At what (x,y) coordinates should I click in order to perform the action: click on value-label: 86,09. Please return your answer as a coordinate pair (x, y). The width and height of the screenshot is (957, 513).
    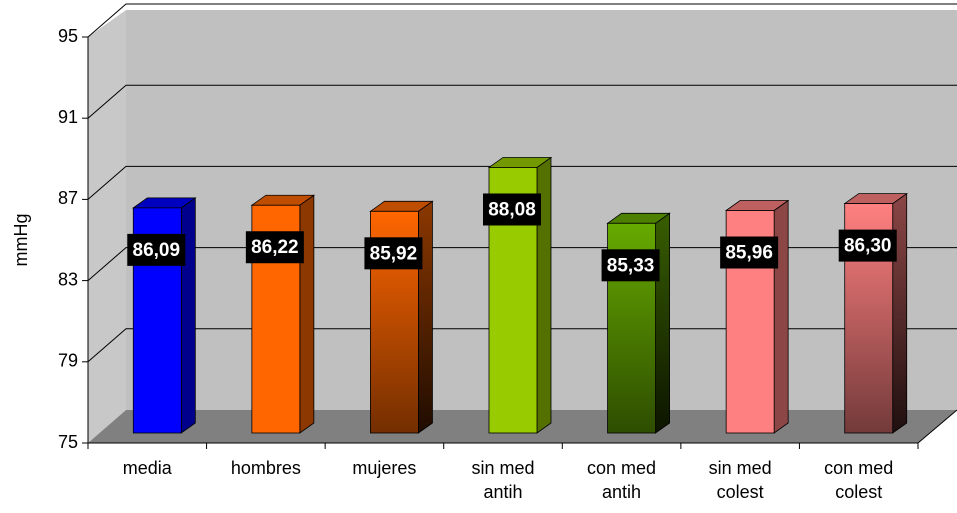
    Looking at the image, I should click on (157, 250).